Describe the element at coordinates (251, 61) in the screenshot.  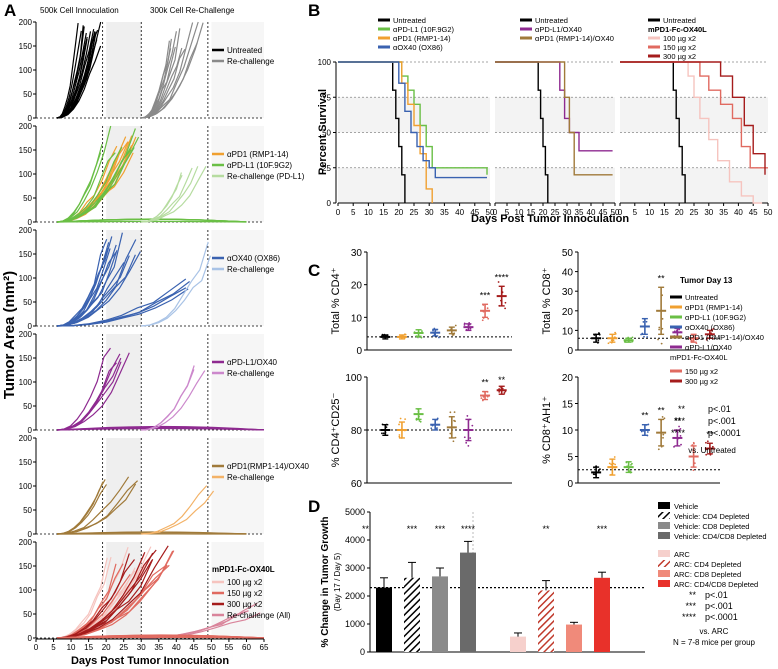
I see `legend-label: Re-challenge` at that location.